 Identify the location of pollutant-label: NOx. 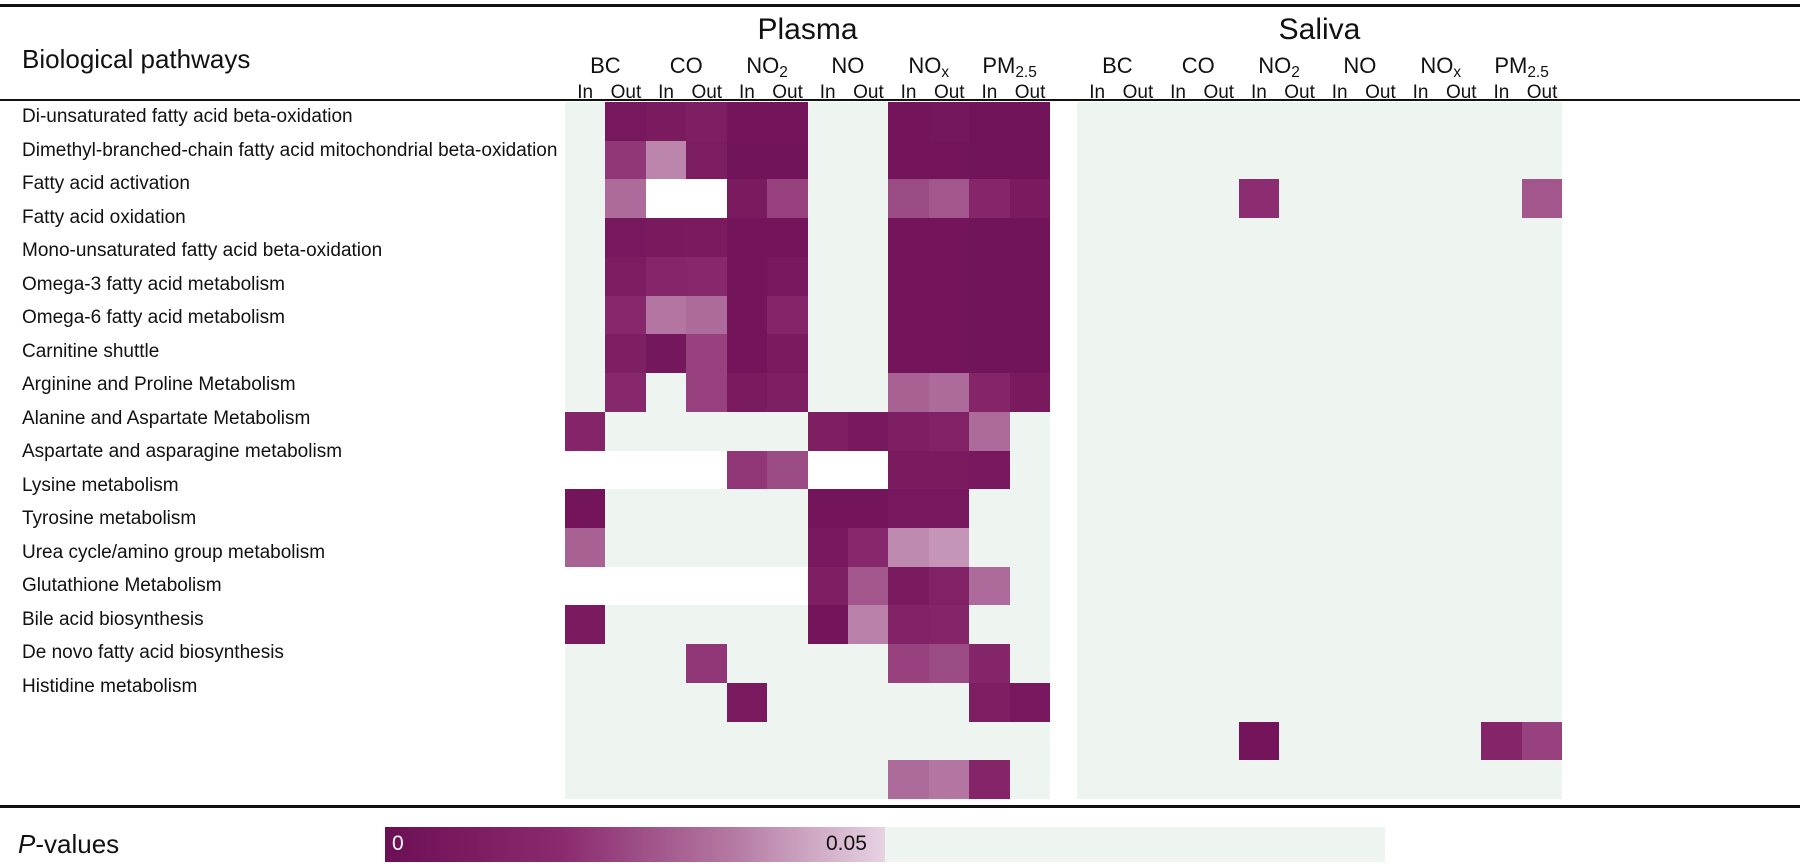
(929, 69).